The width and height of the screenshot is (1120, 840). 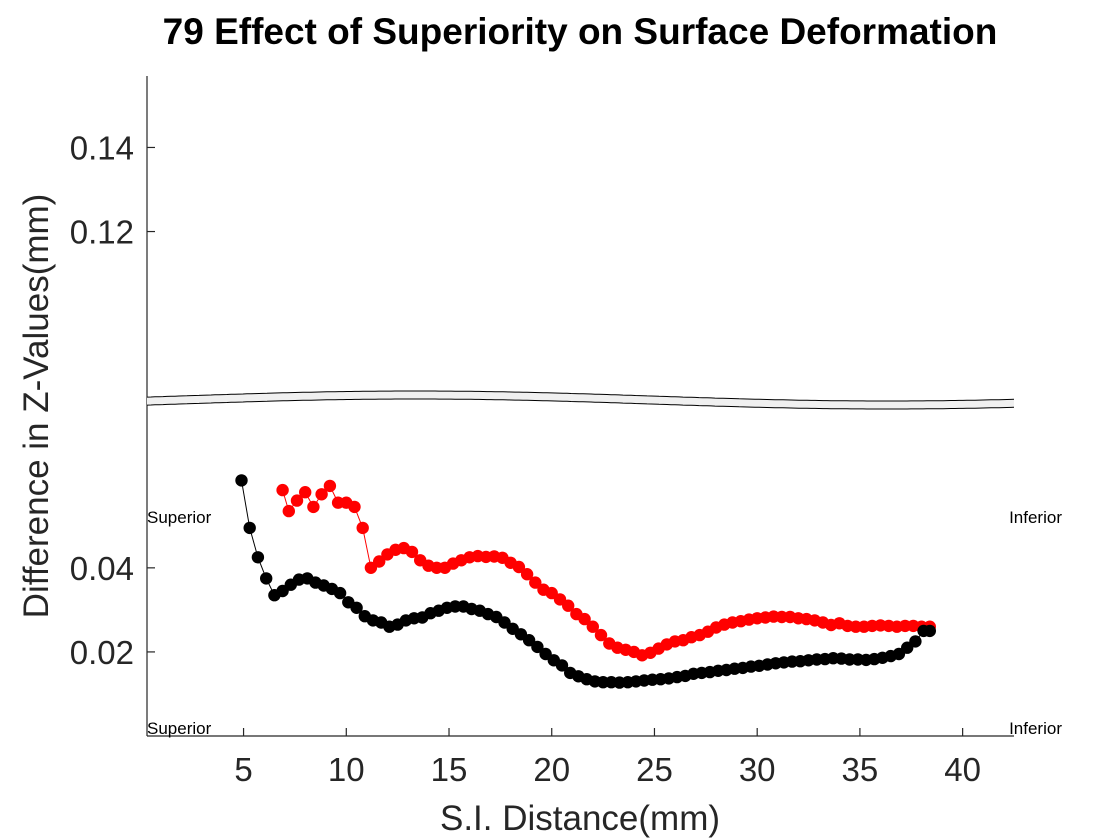 What do you see at coordinates (449, 769) in the screenshot?
I see `x-tick-label: 15` at bounding box center [449, 769].